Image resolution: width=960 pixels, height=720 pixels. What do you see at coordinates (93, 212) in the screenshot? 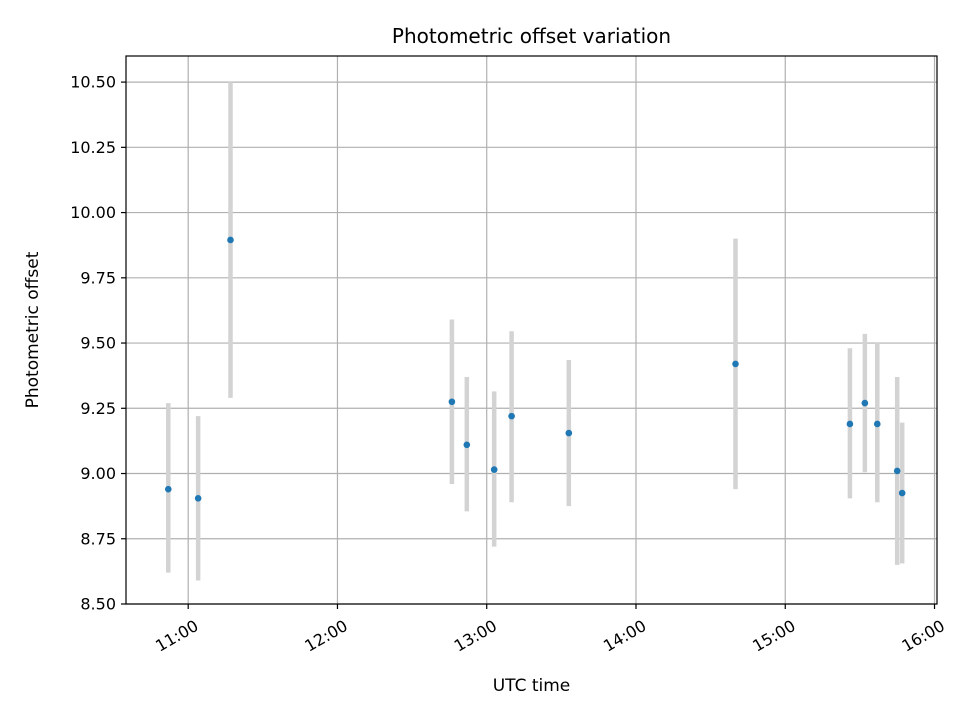
I see `y-tick-label: 10.00` at bounding box center [93, 212].